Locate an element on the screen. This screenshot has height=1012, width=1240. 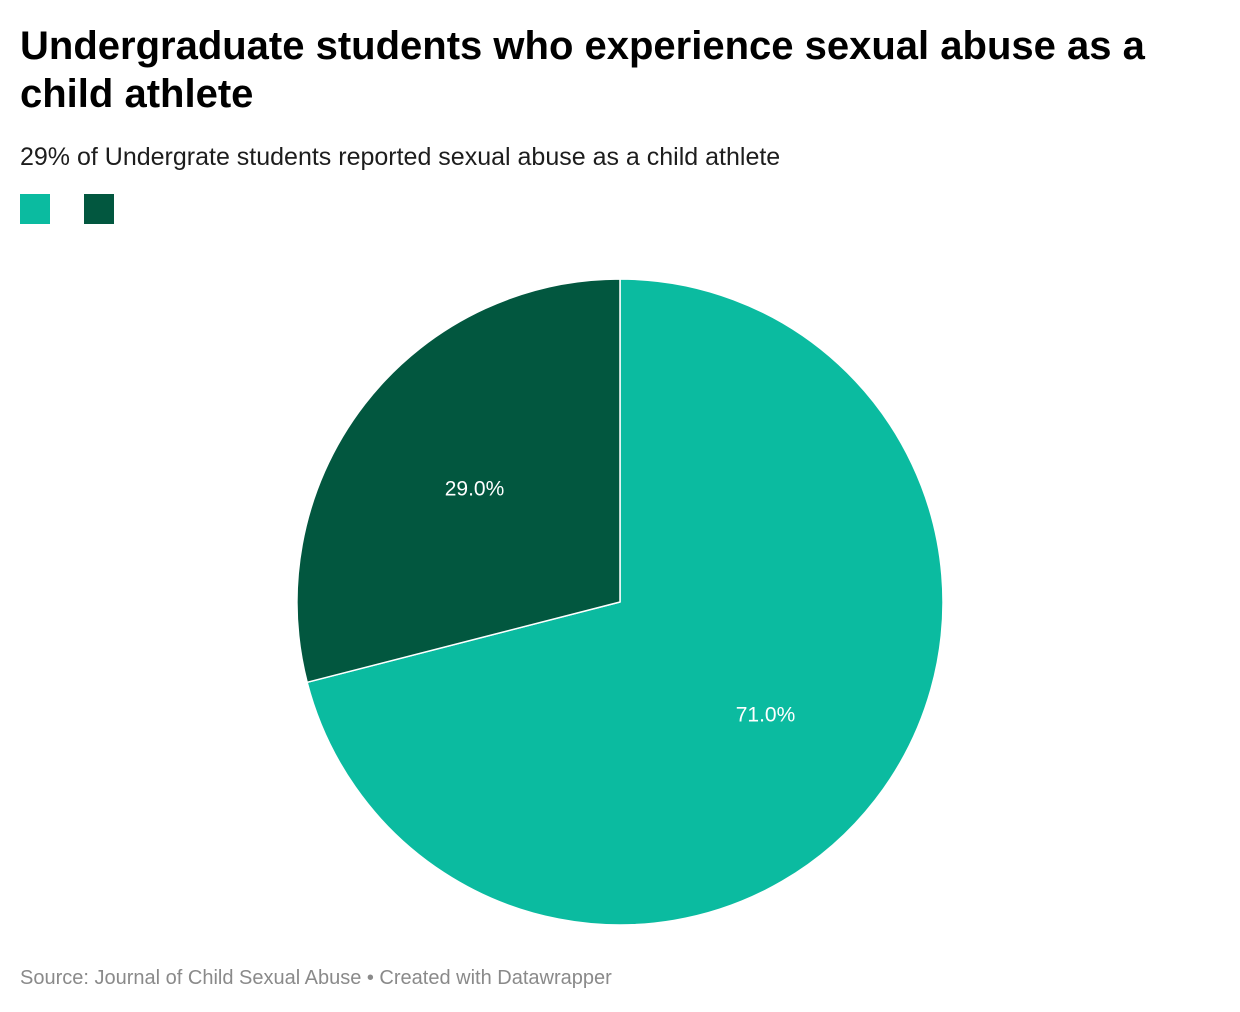
pie-slice-label-0: 71.0% is located at coordinates (766, 714).